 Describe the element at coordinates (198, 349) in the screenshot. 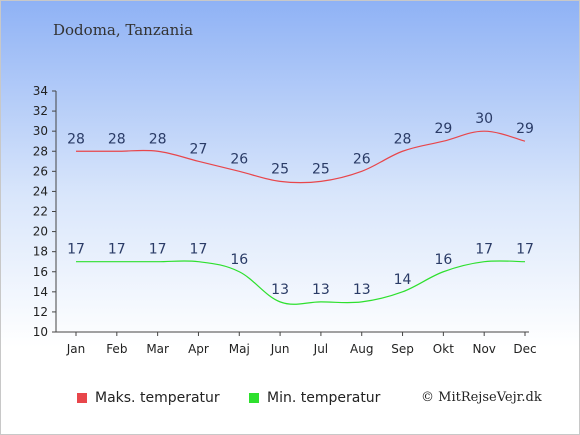

I see `x-tick-label: Apr` at that location.